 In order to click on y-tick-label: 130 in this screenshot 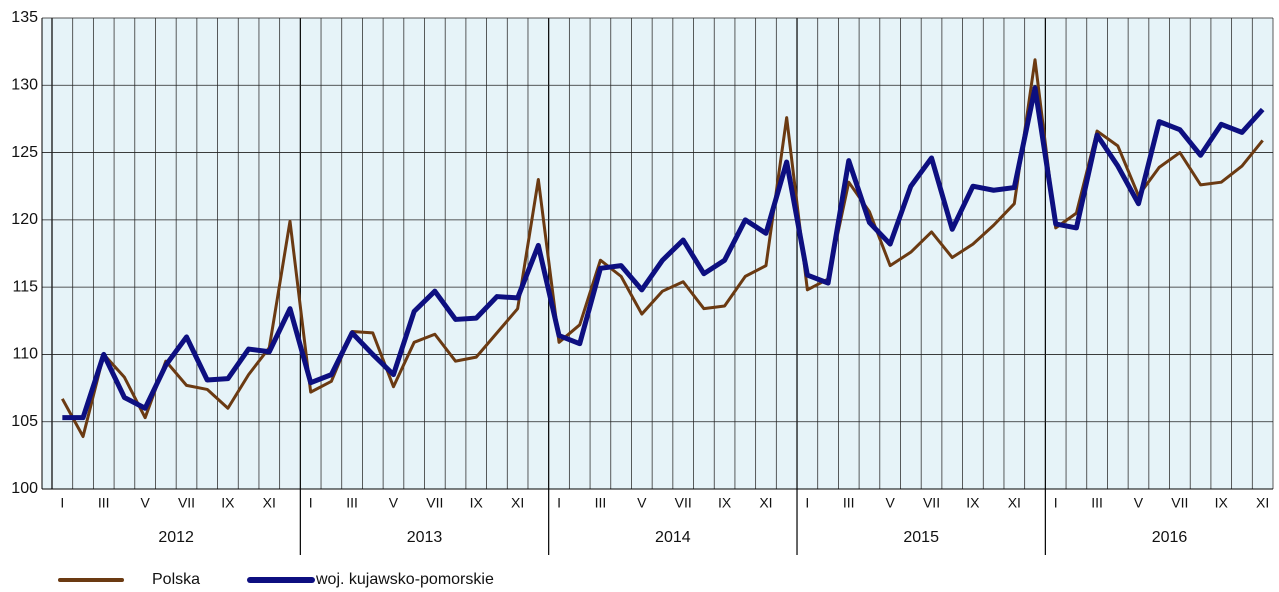, I will do `click(24, 85)`.